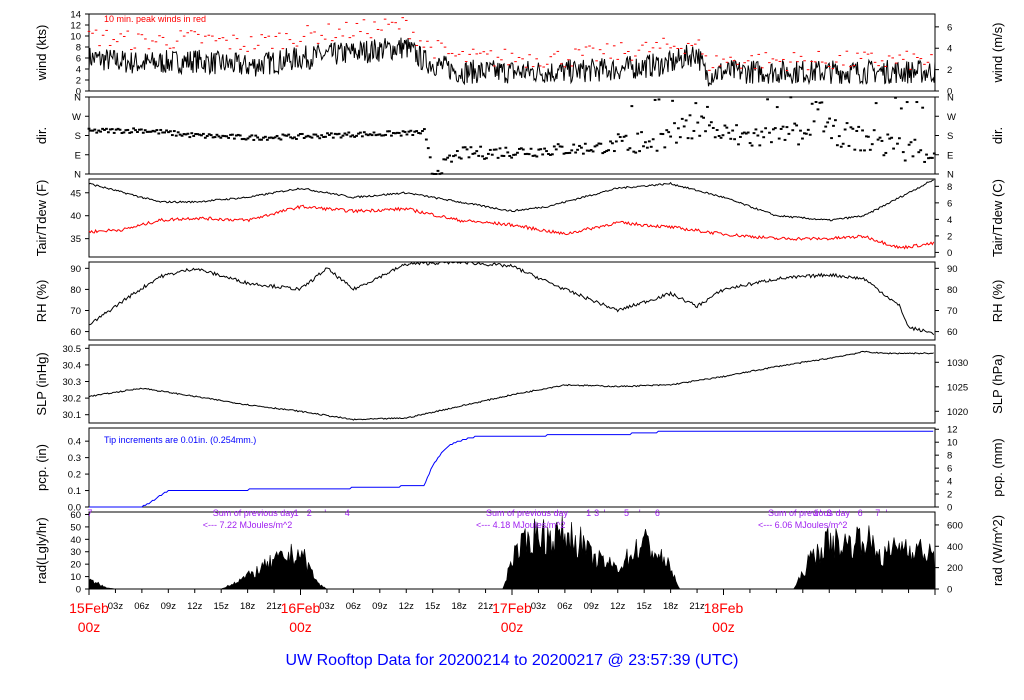 The height and width of the screenshot is (700, 1024). I want to click on wind-ylabel-right: wind (m/s), so click(997, 53).